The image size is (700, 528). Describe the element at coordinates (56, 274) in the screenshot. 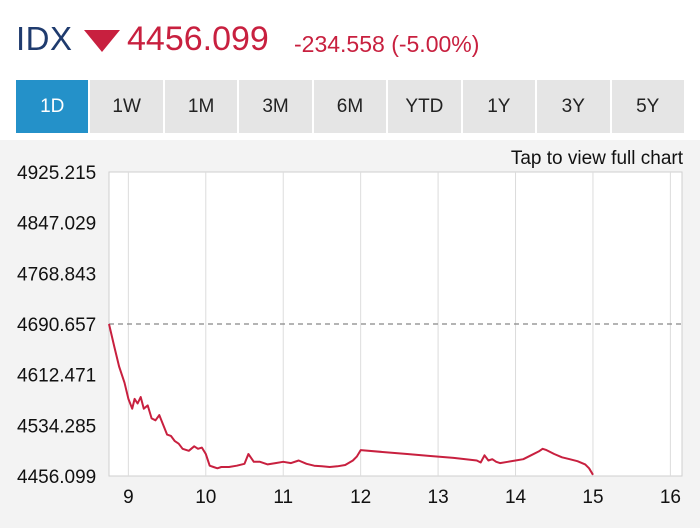

I see `y-tick-label: 4768.843` at that location.